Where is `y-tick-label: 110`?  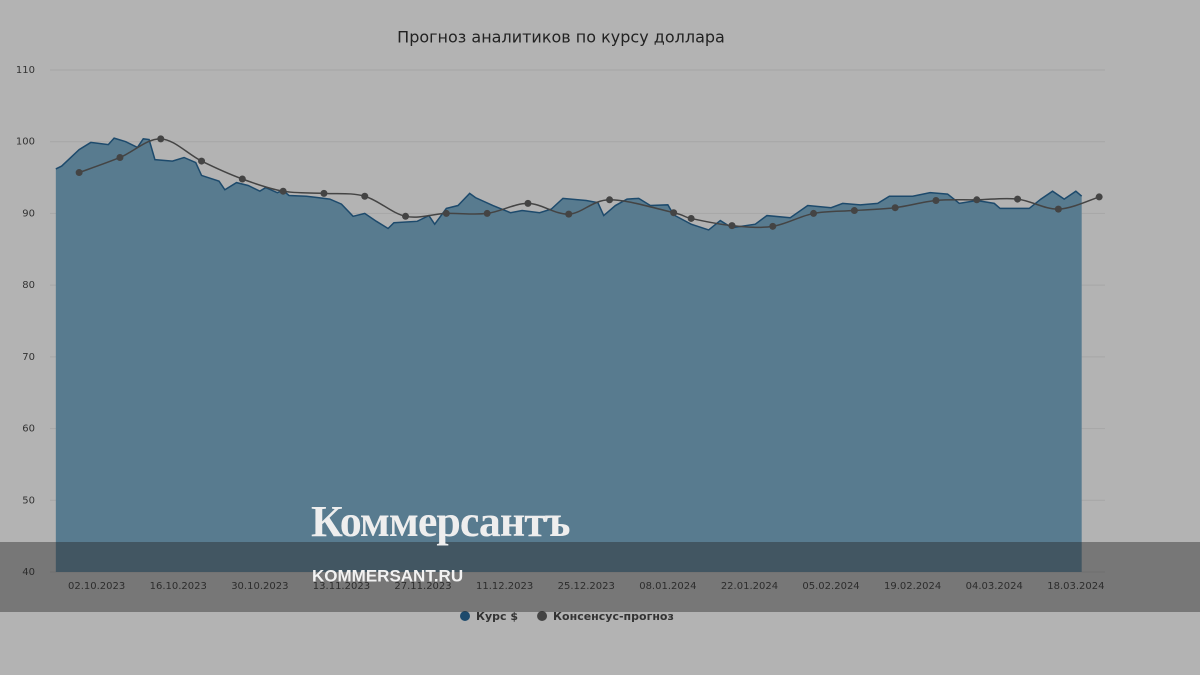 y-tick-label: 110 is located at coordinates (25, 70).